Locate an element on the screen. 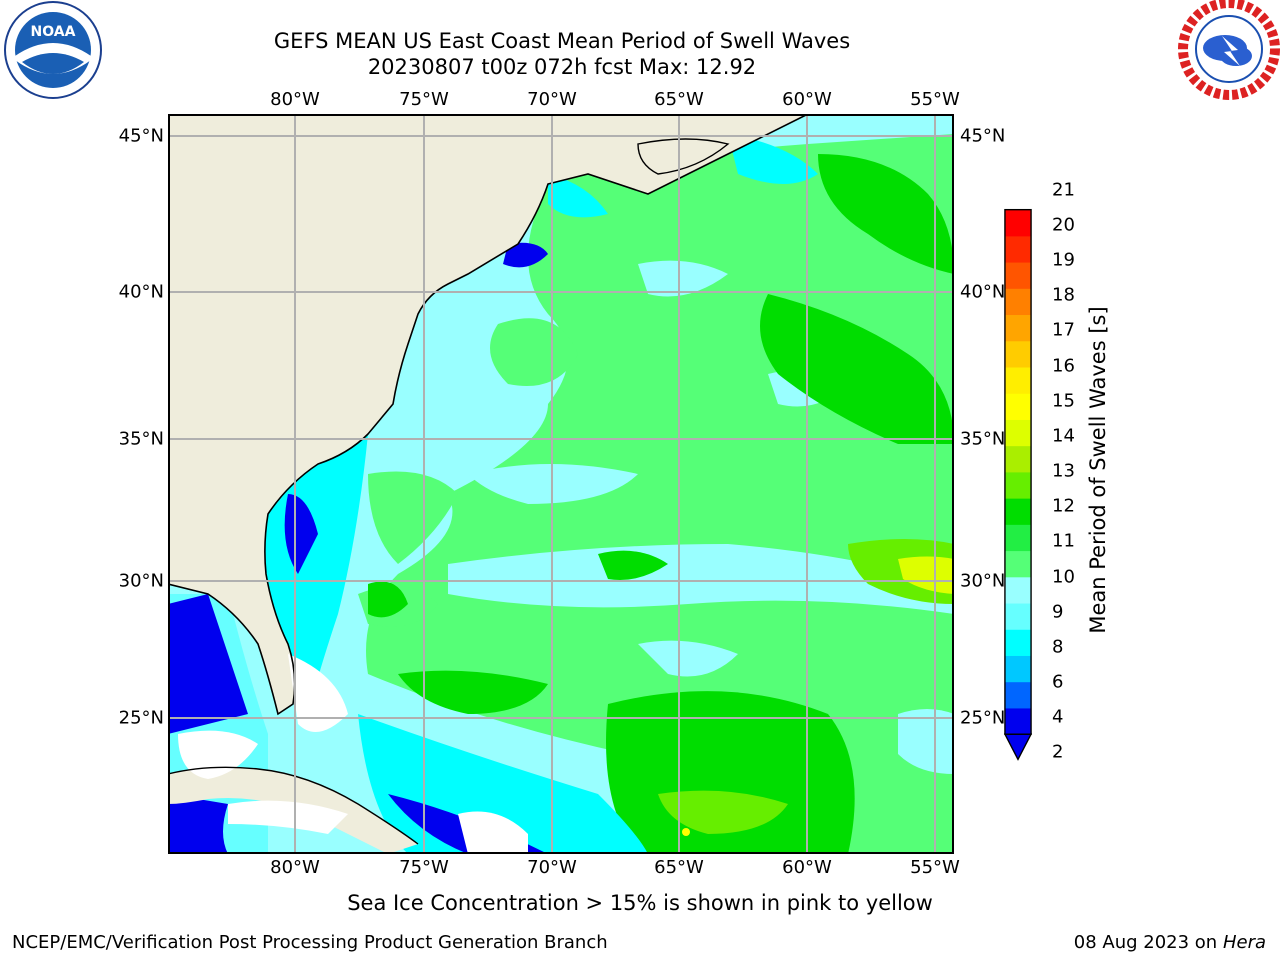 The height and width of the screenshot is (960, 1280). colorbar-tick: 11 is located at coordinates (1063, 541).